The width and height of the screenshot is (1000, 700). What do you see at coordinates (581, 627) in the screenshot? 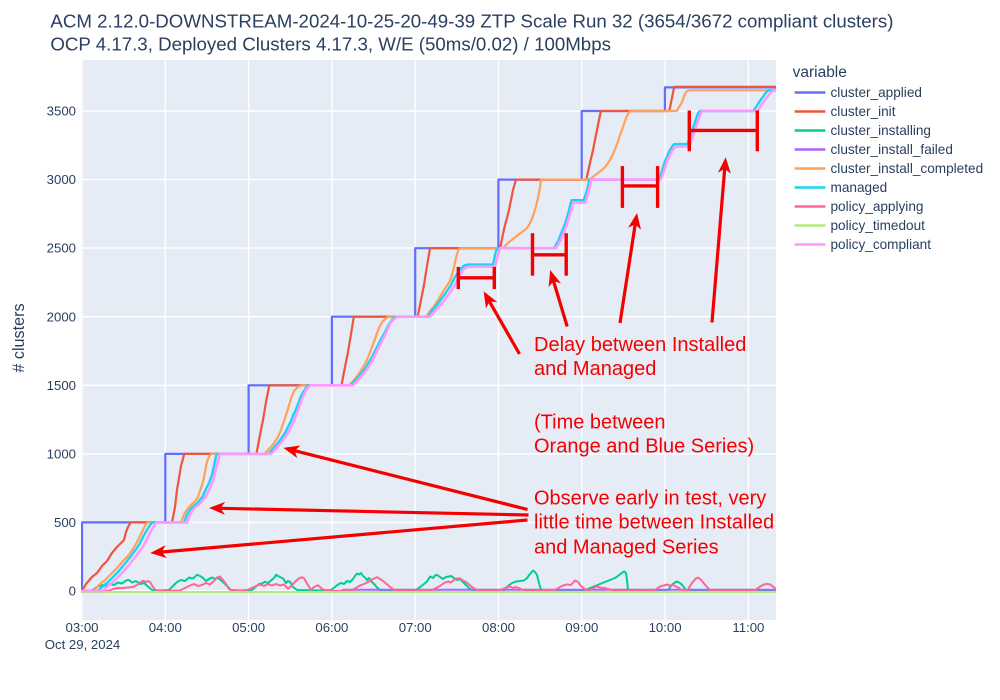
I see `svg-text: 09:00` at bounding box center [581, 627].